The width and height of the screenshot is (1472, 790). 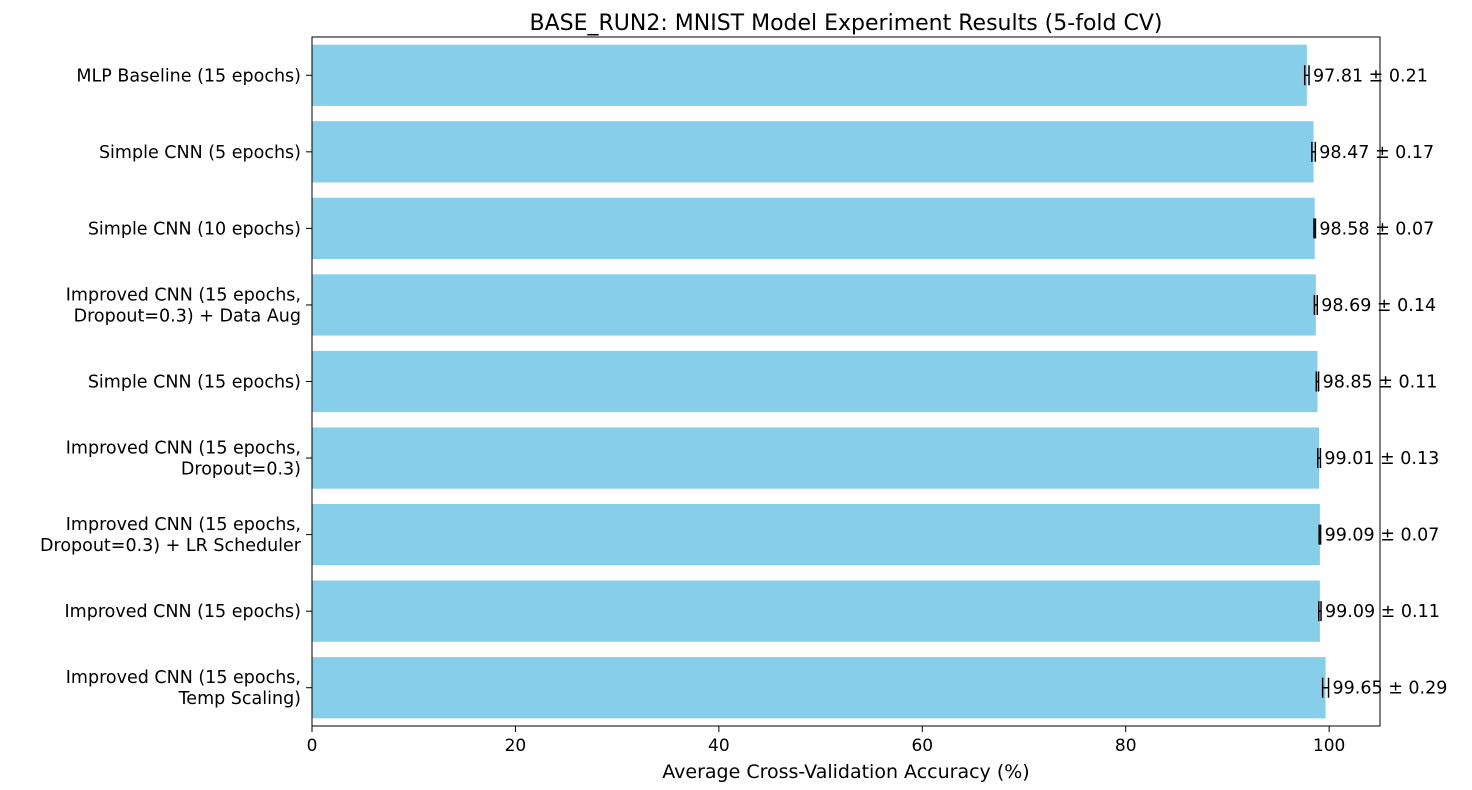 What do you see at coordinates (1376, 153) in the screenshot?
I see `data-label: 98.47 ± 0.17` at bounding box center [1376, 153].